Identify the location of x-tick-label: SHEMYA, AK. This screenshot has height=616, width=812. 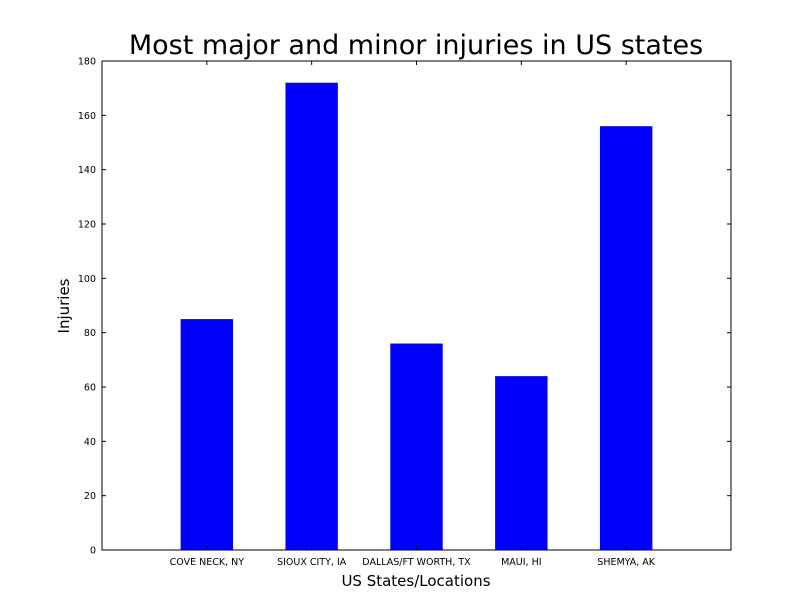
(626, 562).